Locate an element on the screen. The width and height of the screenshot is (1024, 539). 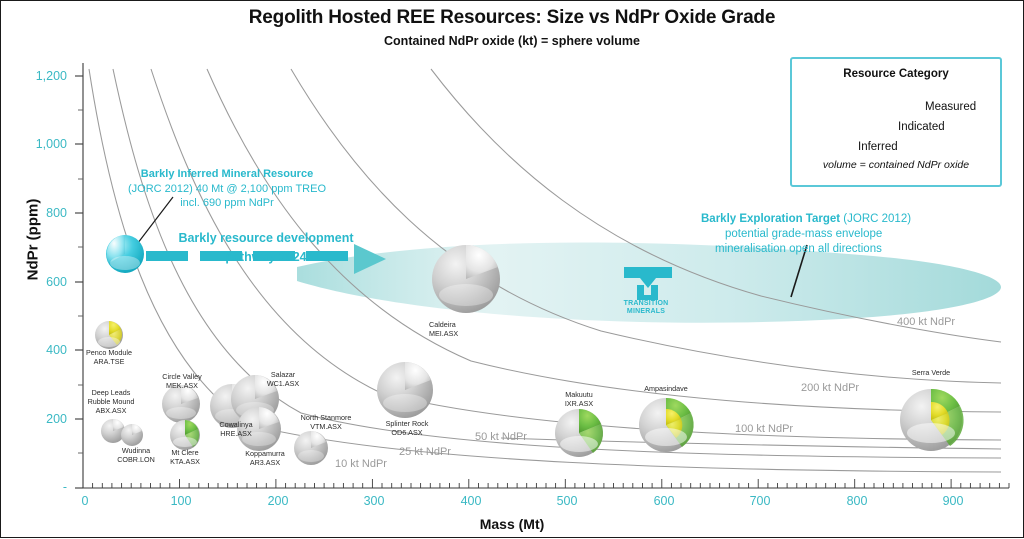
y-tick-400: 400 is located at coordinates (56, 350).